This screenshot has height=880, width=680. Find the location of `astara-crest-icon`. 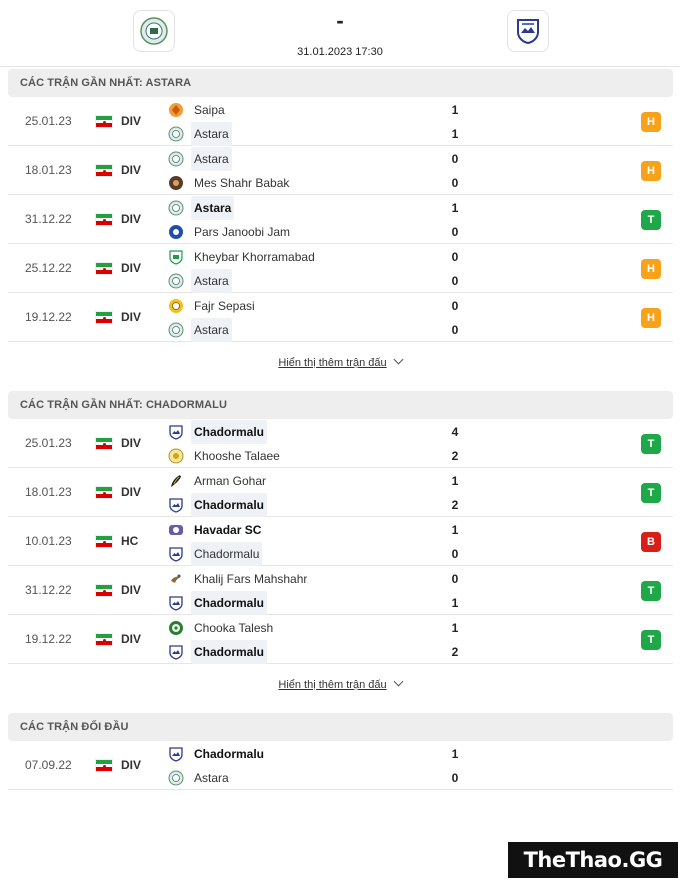

astara-crest-icon is located at coordinates (154, 31).